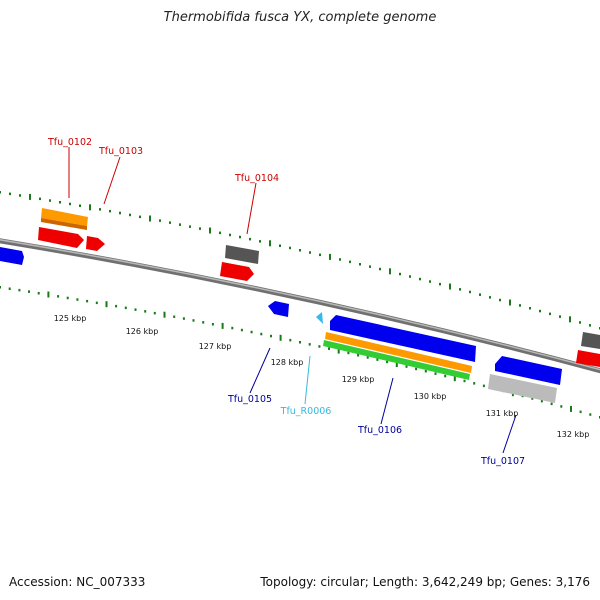 The height and width of the screenshot is (600, 600). What do you see at coordinates (95, 243) in the screenshot?
I see `gene-arrow-red-tfu0103` at bounding box center [95, 243].